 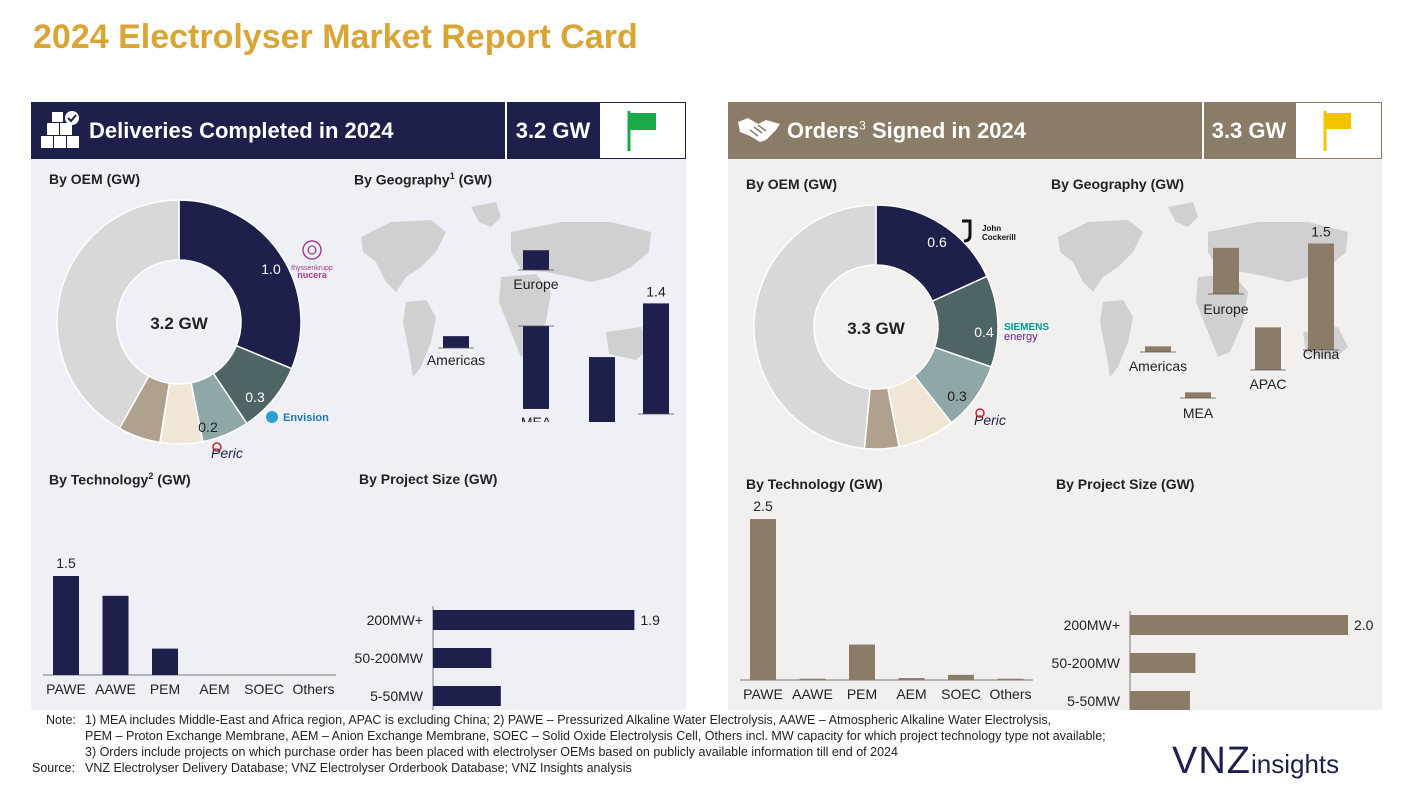 I want to click on svg-text: SIEMENS, so click(x=1026, y=327).